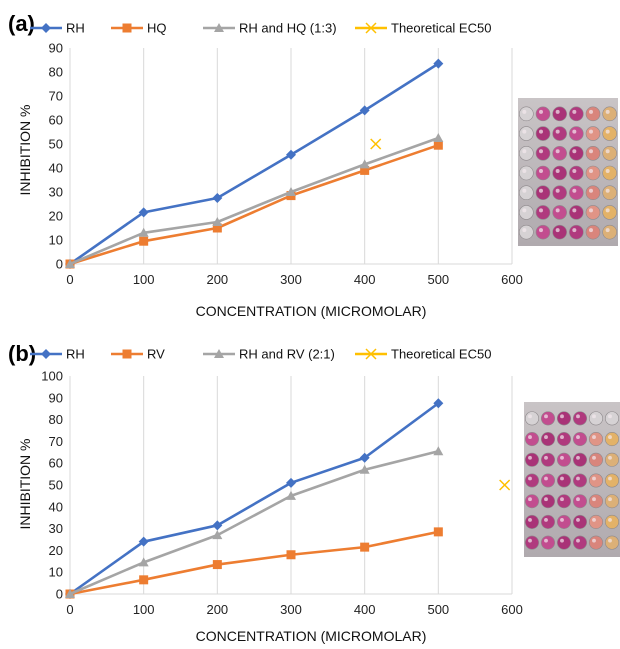  I want to click on panel-b-x-tick-label: 100, so click(144, 609).